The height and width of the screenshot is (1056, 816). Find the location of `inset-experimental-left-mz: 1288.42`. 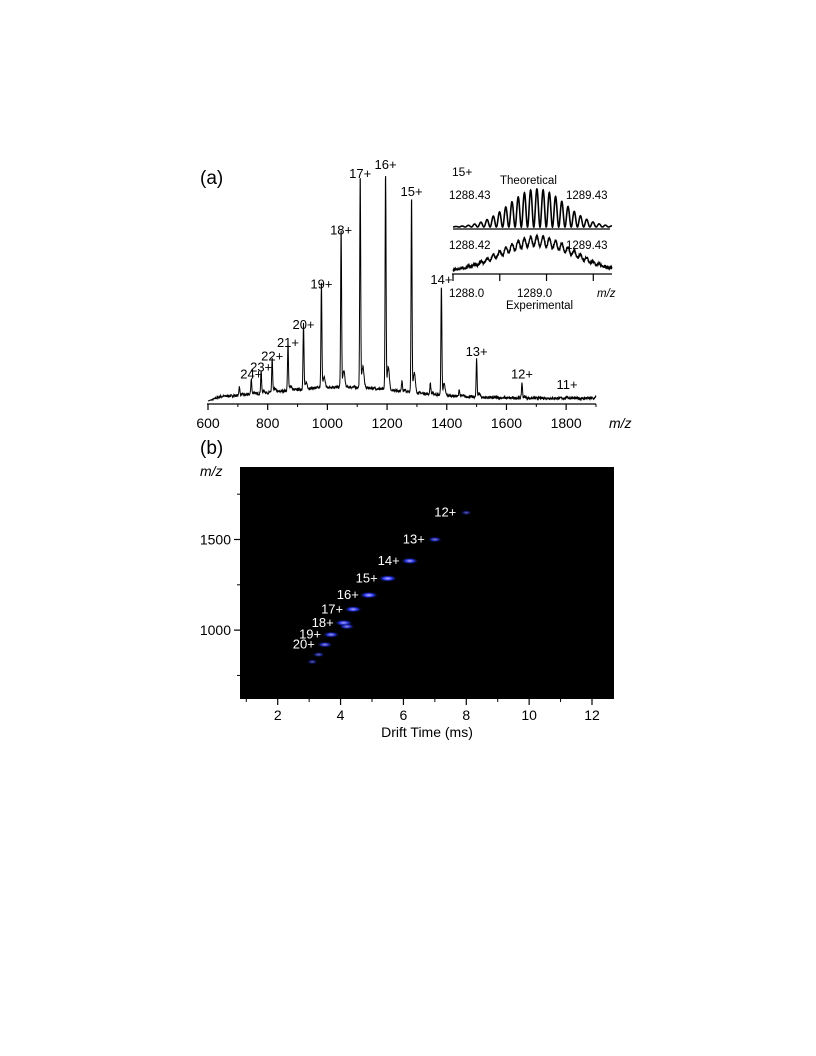

inset-experimental-left-mz: 1288.42 is located at coordinates (470, 246).